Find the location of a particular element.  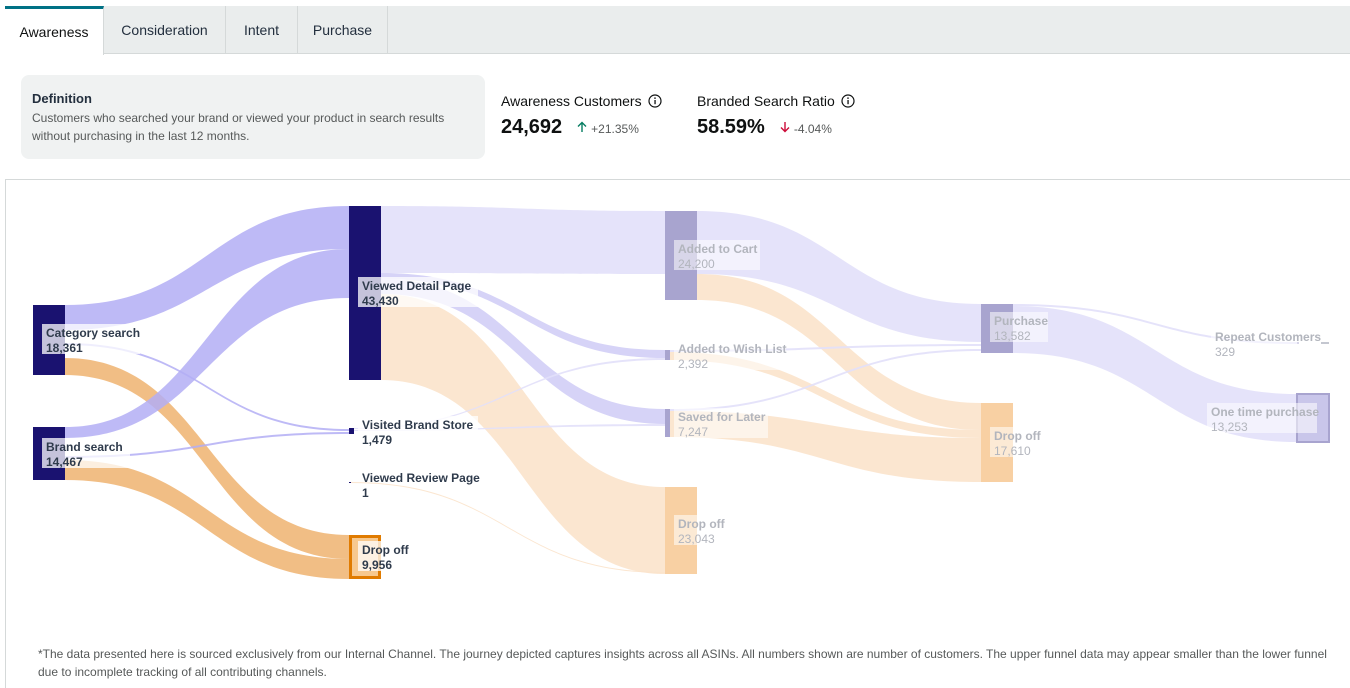

metric-label: Branded Search Ratio is located at coordinates (766, 101).